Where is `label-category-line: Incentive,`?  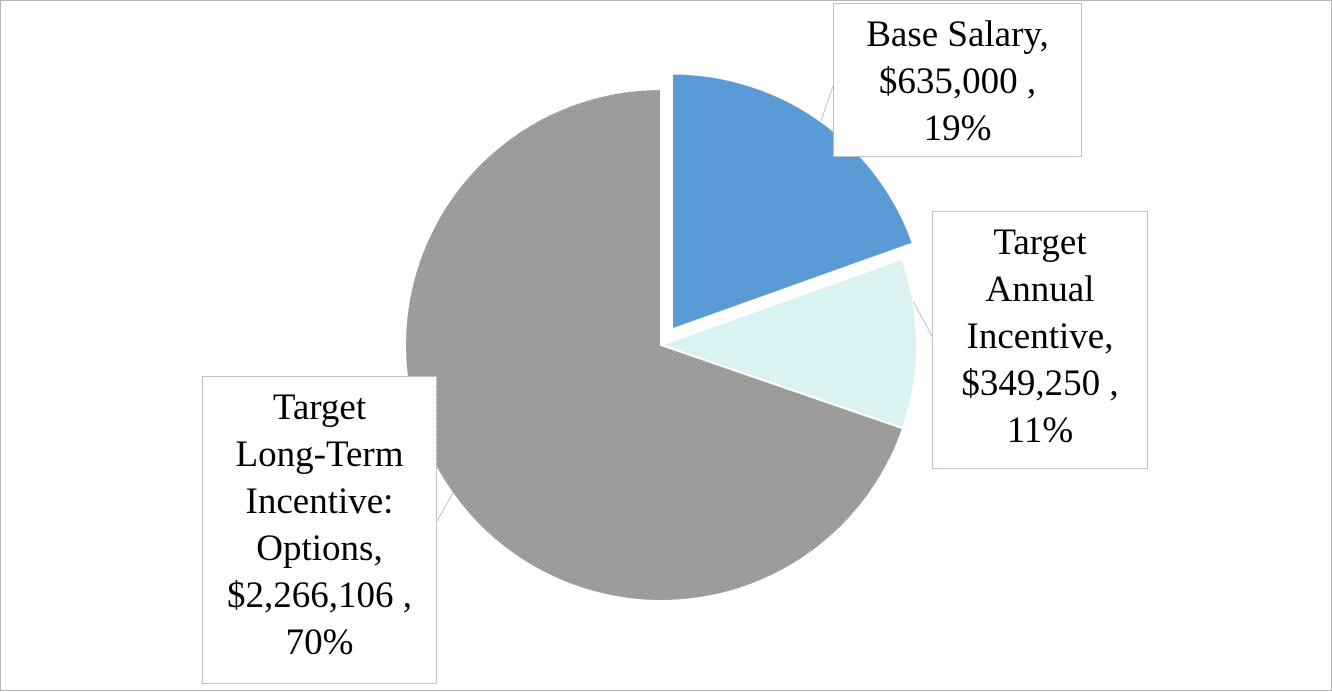 label-category-line: Incentive, is located at coordinates (1040, 336).